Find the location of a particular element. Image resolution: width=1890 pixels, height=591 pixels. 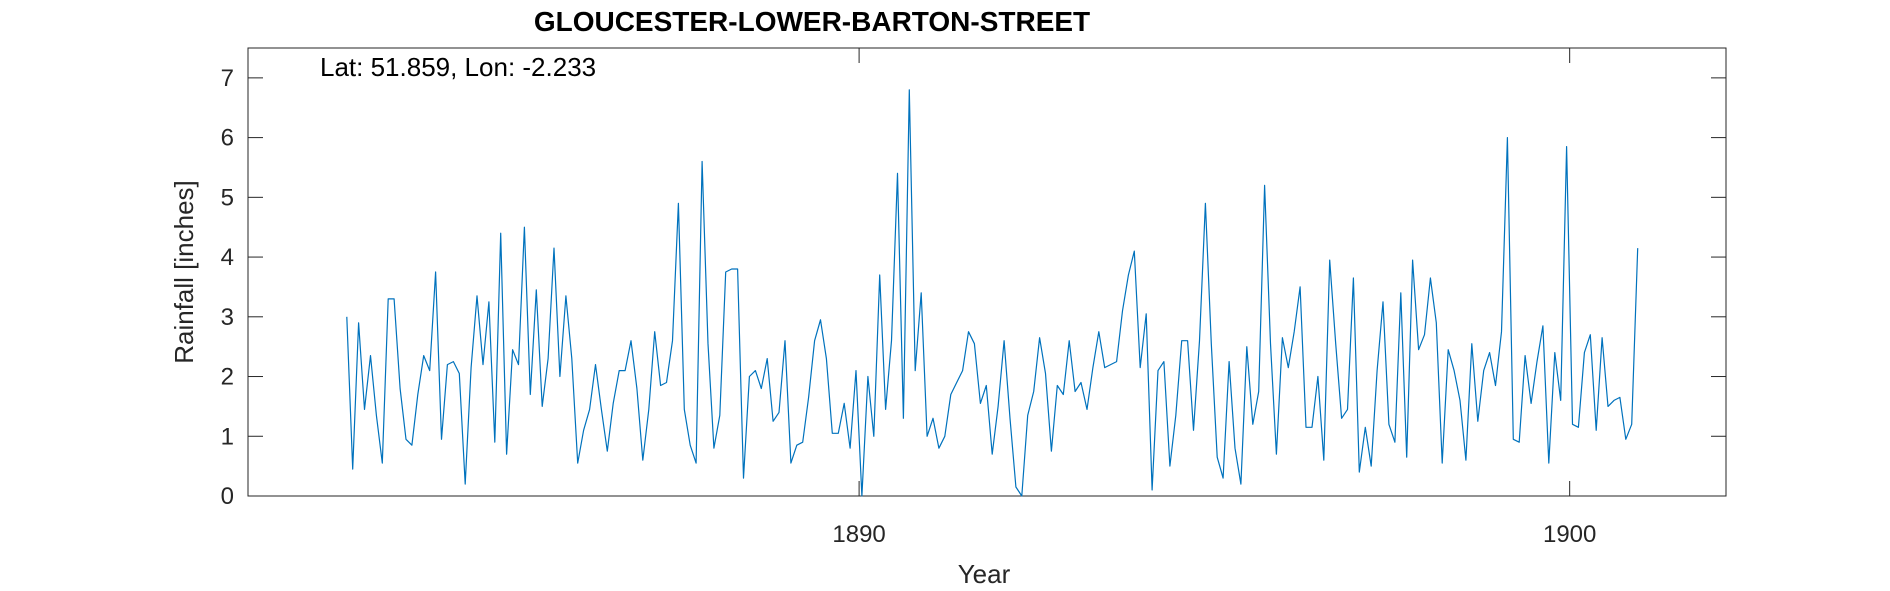

y-tick-label: 4 is located at coordinates (227, 257).